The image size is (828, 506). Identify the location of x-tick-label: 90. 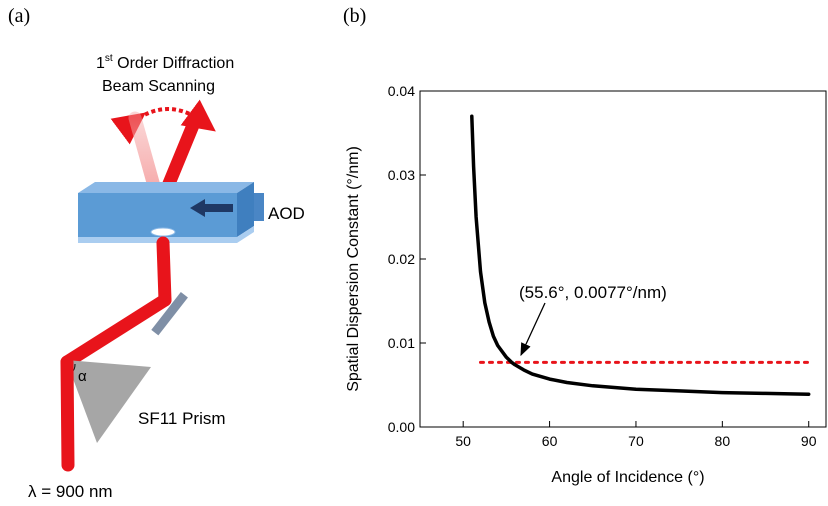
(809, 441).